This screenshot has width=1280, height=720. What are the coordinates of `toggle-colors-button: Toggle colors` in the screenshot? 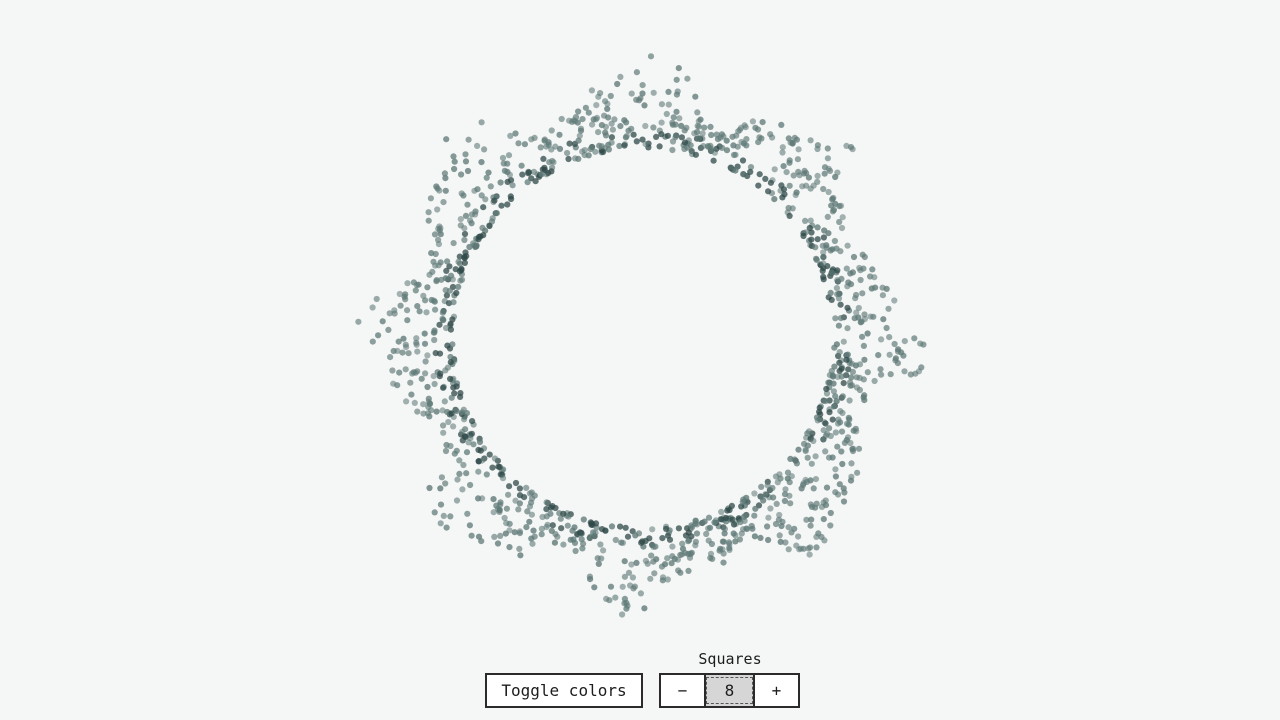 It's located at (564, 690).